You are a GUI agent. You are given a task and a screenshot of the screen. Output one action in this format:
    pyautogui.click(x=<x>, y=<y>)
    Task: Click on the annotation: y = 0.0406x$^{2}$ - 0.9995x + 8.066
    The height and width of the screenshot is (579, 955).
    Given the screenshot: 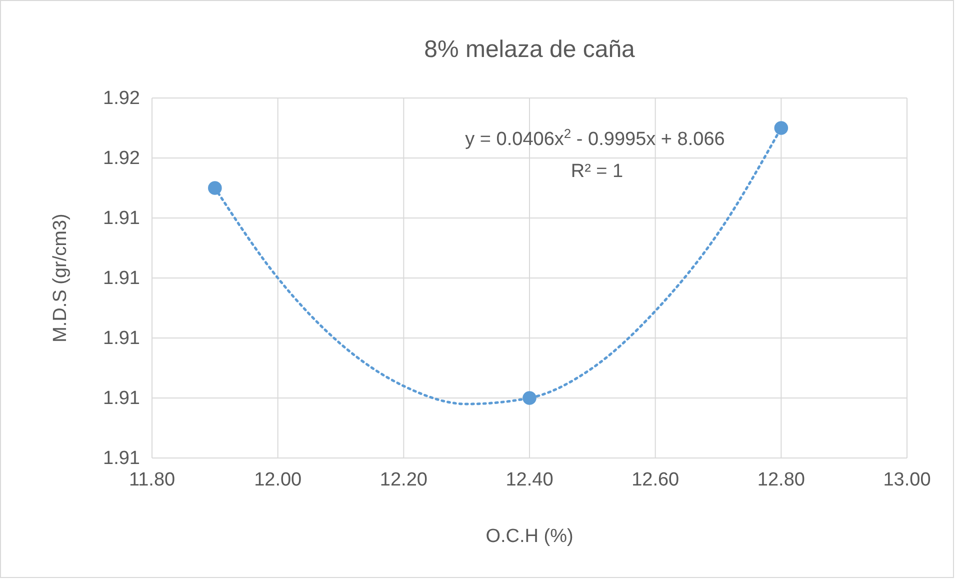 What is the action you would take?
    pyautogui.click(x=595, y=138)
    